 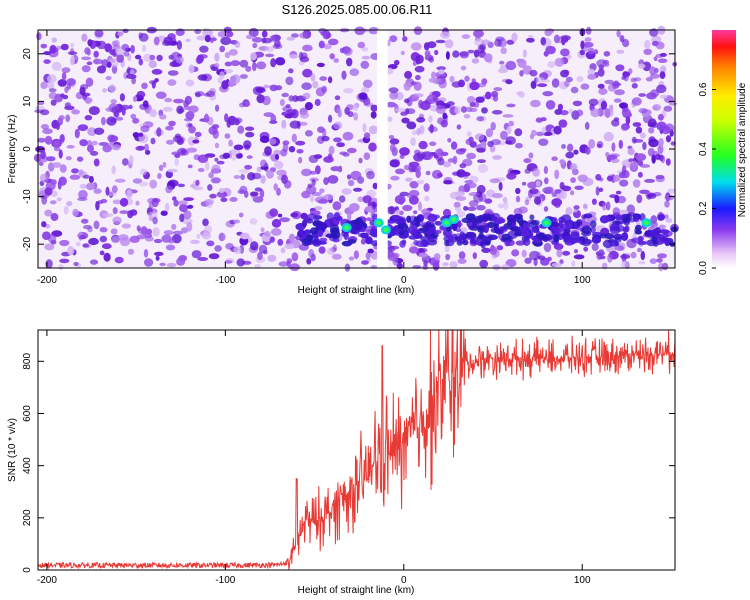 I want to click on snr-y-axis-label: SNR (10 * v/v), so click(x=12, y=450).